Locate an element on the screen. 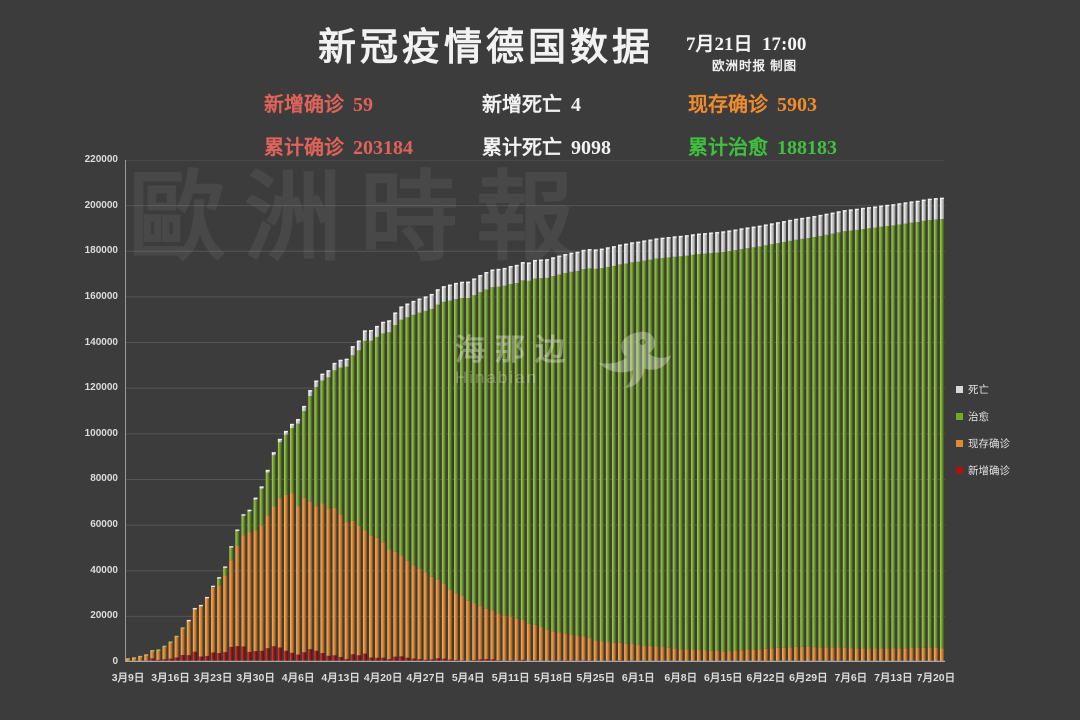  x-tick-label: 6月29日 is located at coordinates (808, 678).